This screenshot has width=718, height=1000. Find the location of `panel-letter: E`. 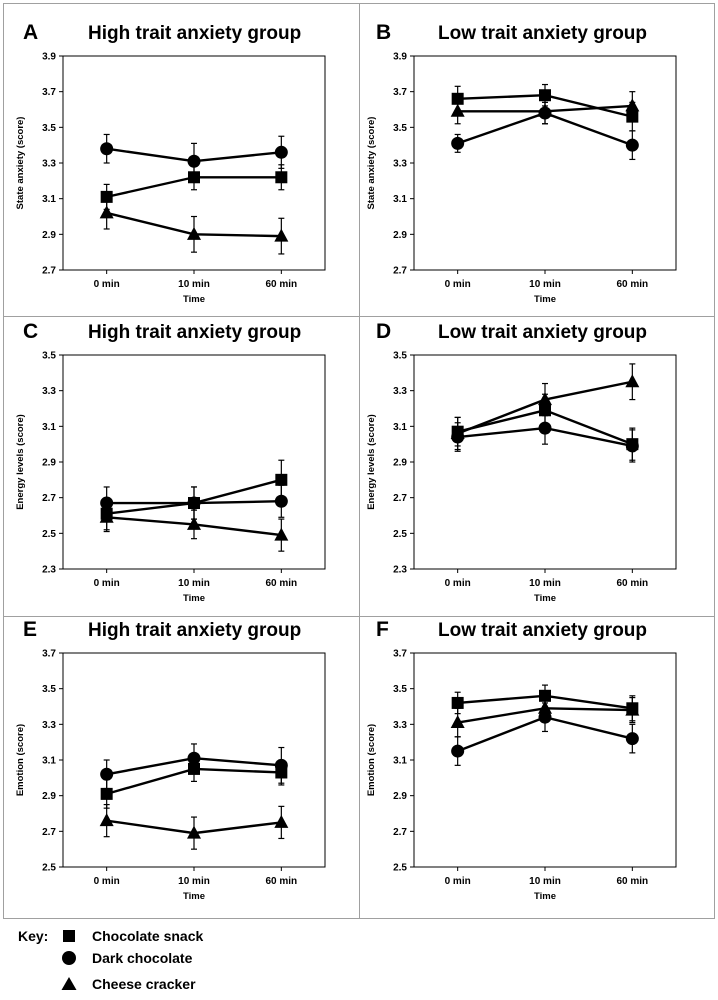

panel-letter: E is located at coordinates (30, 629).